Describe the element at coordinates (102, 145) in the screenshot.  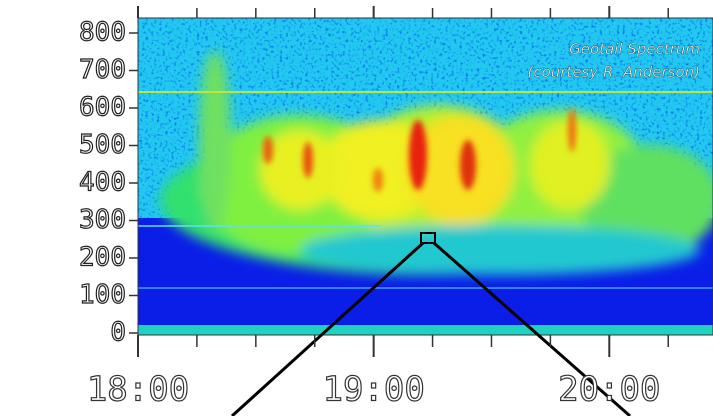
I see `y-tick-label: 500` at that location.